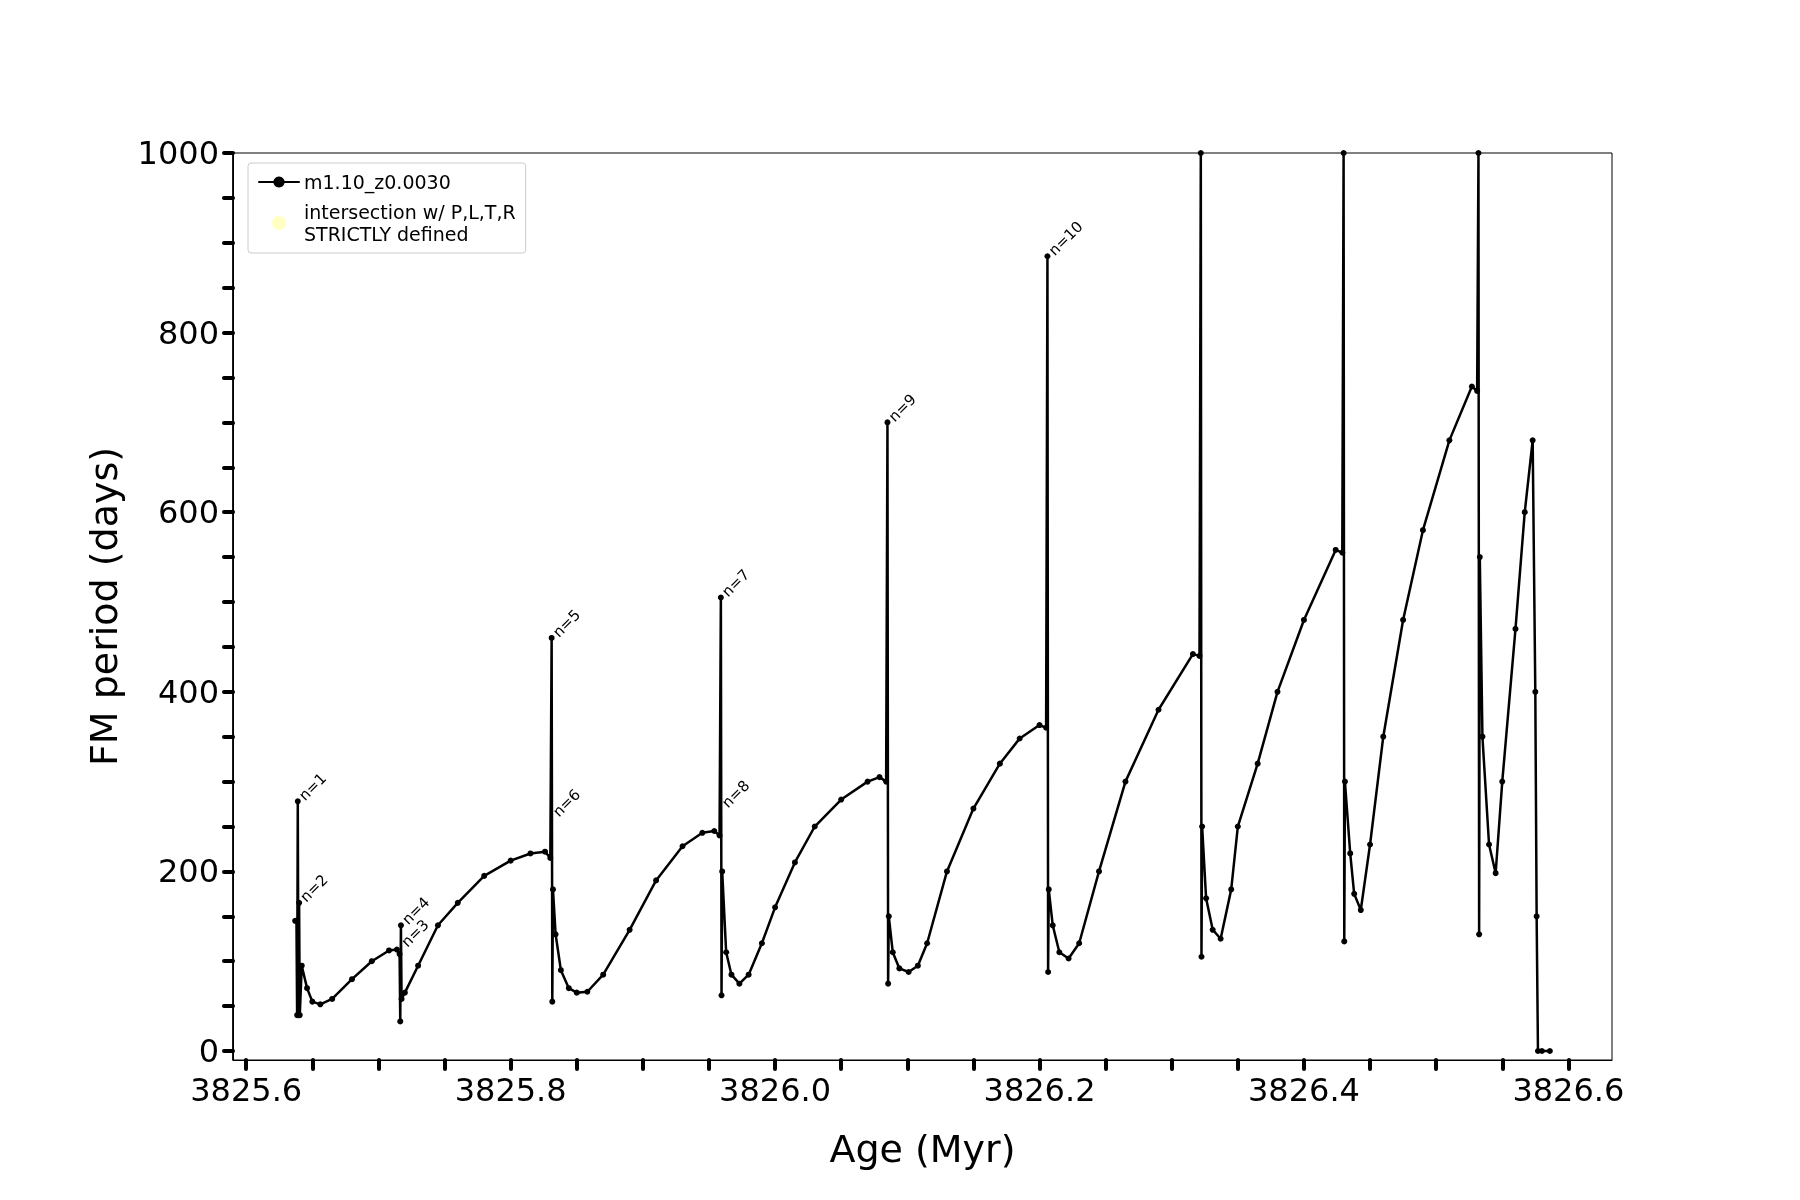 The image size is (1800, 1200). What do you see at coordinates (104, 606) in the screenshot?
I see `y-axis-title: FM period (days)` at bounding box center [104, 606].